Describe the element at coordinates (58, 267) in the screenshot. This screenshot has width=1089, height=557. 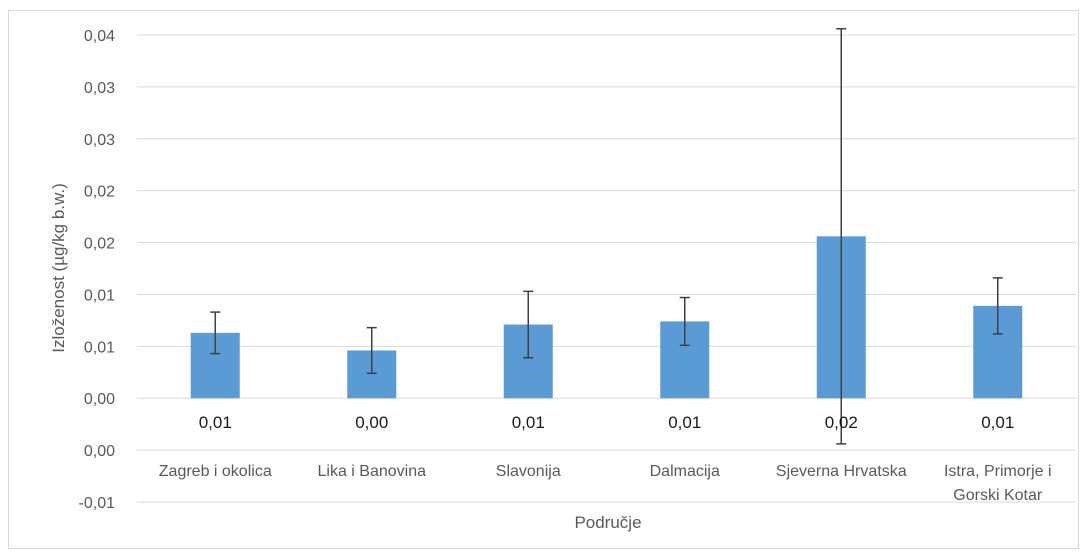
I see `y-axis-title: Izloženost (µg/kg b.w.)` at that location.